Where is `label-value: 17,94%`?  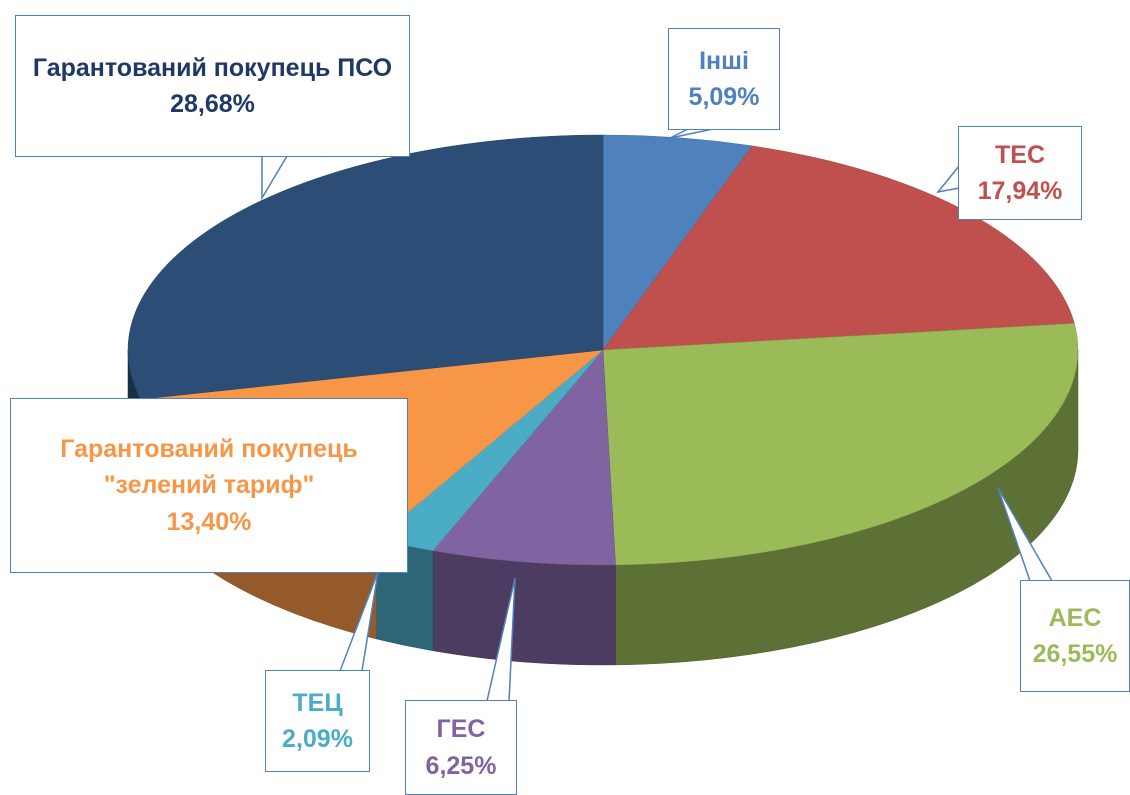 label-value: 17,94% is located at coordinates (1020, 191).